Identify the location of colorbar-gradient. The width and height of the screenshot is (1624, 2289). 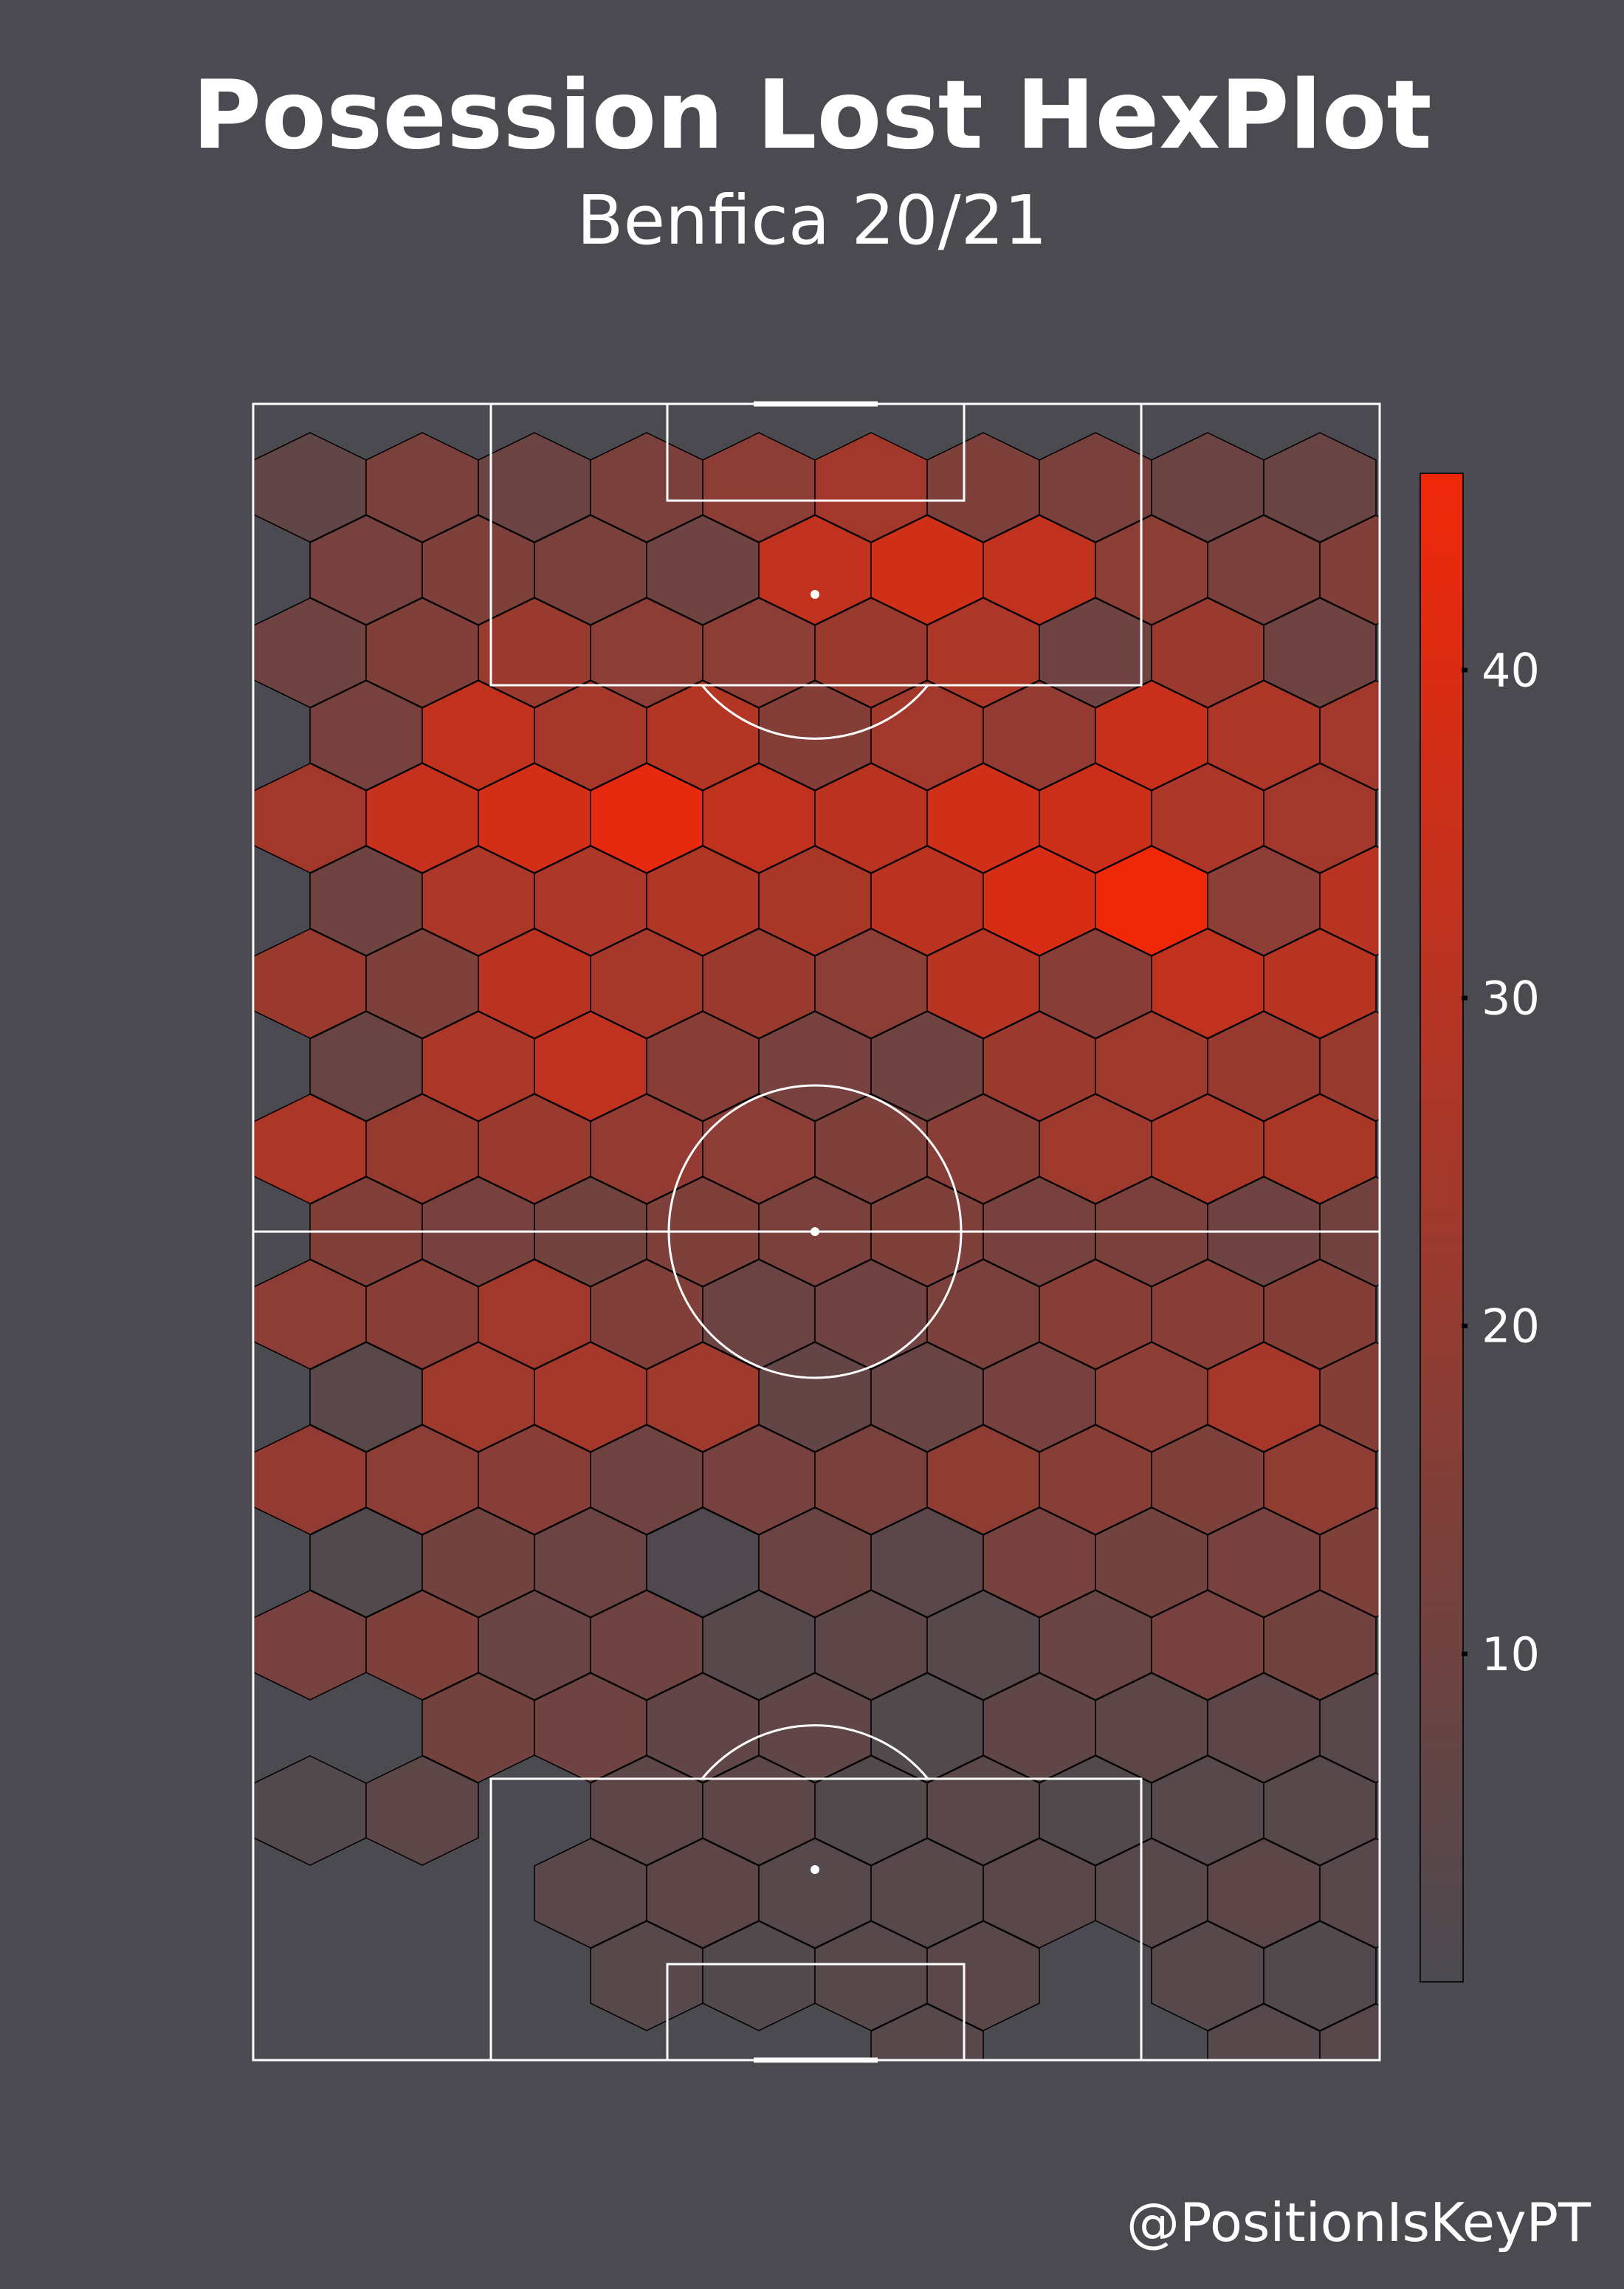
(1442, 1228).